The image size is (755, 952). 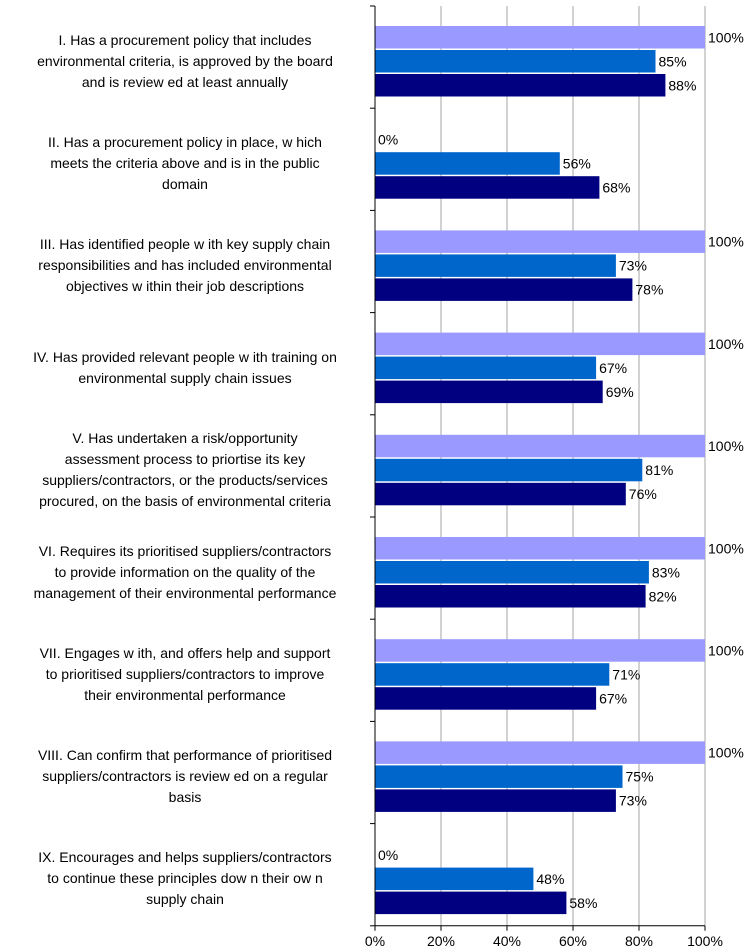 What do you see at coordinates (659, 470) in the screenshot?
I see `data-label: 81%` at bounding box center [659, 470].